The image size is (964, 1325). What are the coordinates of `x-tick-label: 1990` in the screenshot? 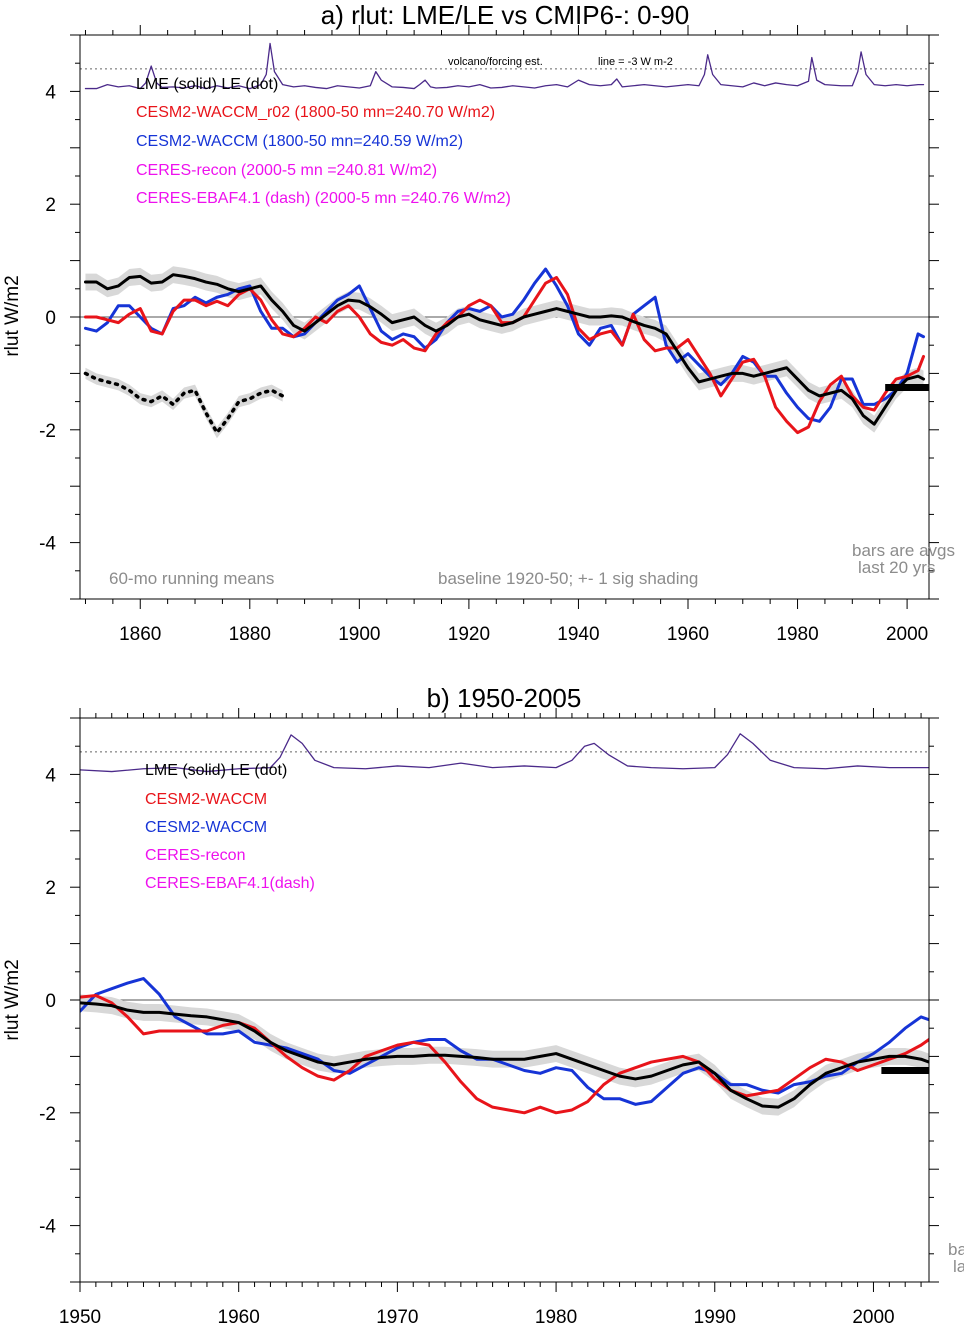 It's located at (715, 1316).